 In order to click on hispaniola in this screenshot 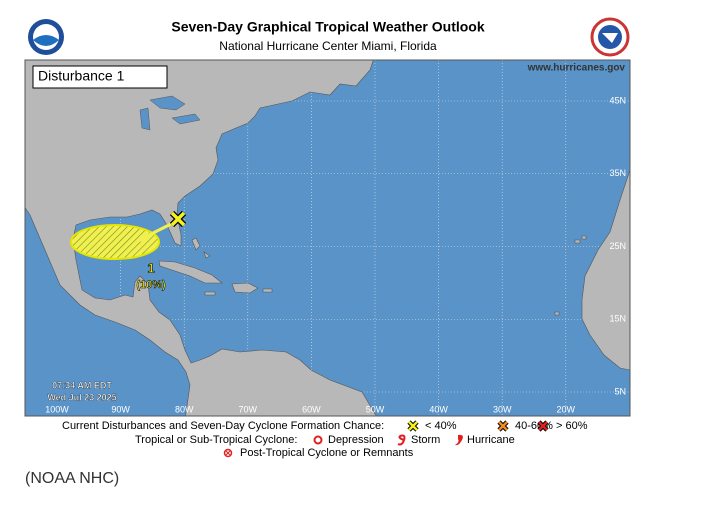, I will do `click(245, 288)`.